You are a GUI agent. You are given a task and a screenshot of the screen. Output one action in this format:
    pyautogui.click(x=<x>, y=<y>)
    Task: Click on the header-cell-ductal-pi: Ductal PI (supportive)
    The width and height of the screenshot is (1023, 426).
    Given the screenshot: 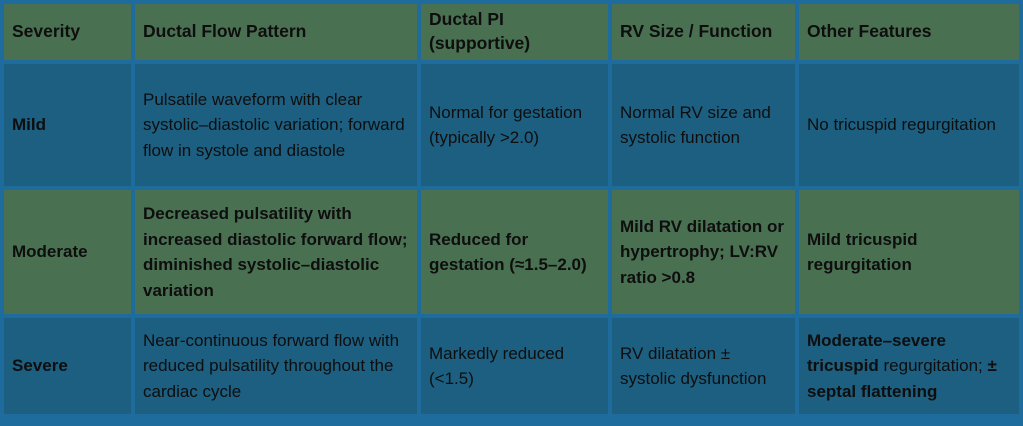 What is the action you would take?
    pyautogui.click(x=514, y=32)
    